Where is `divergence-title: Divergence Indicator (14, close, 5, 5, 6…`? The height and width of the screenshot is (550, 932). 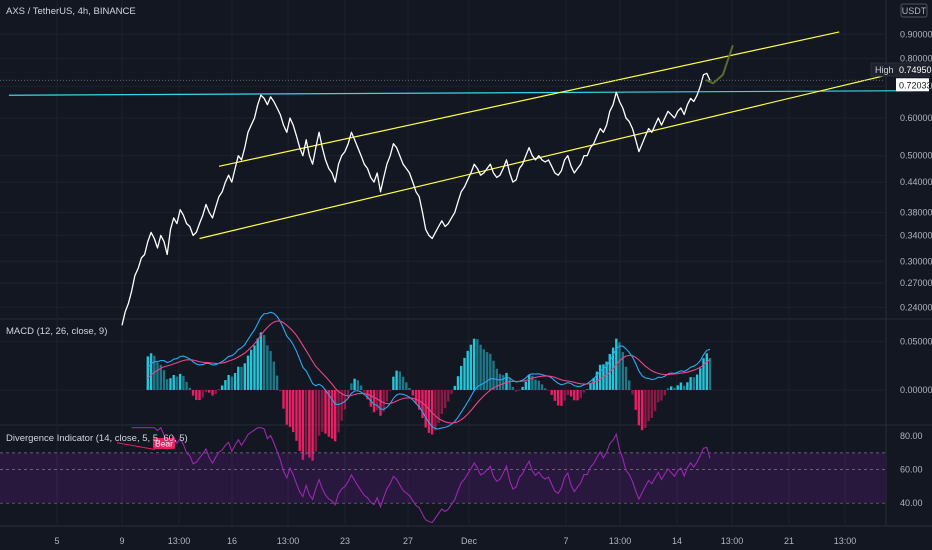
divergence-title: Divergence Indicator (14, close, 5, 5, 6… is located at coordinates (97, 438).